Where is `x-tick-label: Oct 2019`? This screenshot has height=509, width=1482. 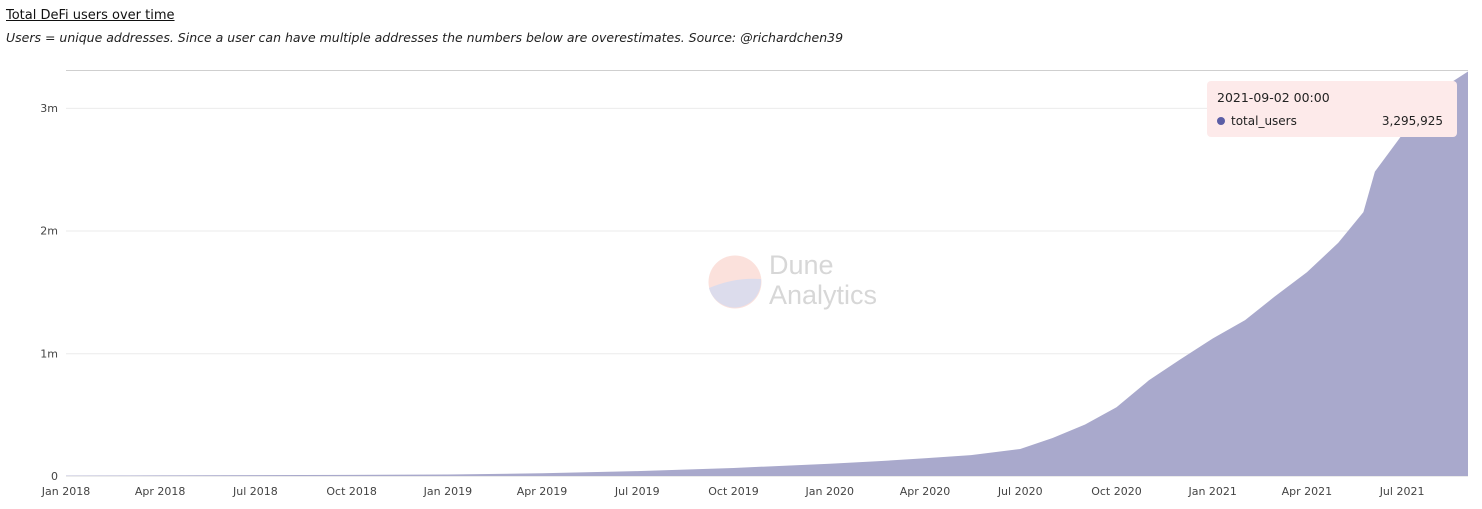
x-tick-label: Oct 2019 is located at coordinates (733, 491).